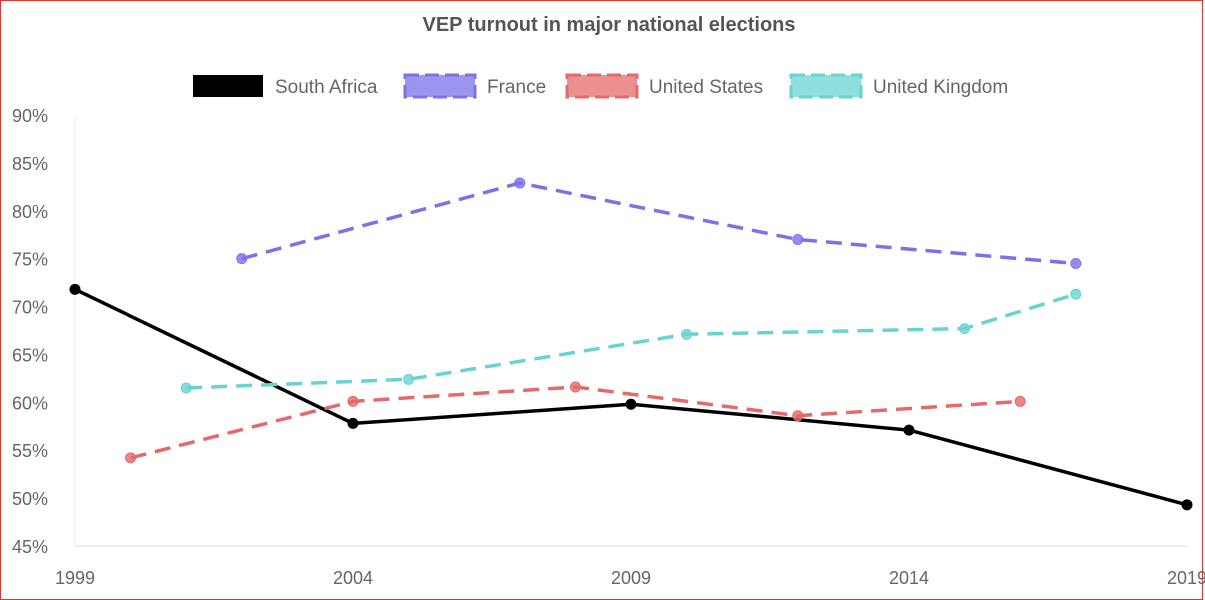 This screenshot has width=1205, height=600. I want to click on series-united-states, so click(575, 422).